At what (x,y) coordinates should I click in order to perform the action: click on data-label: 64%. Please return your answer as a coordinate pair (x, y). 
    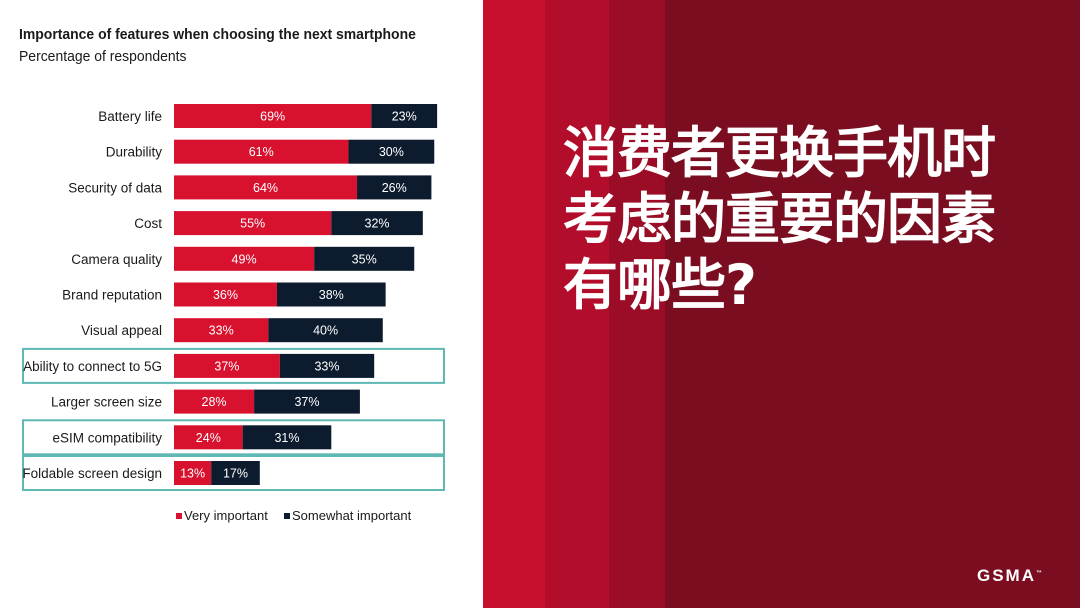
    Looking at the image, I should click on (265, 188).